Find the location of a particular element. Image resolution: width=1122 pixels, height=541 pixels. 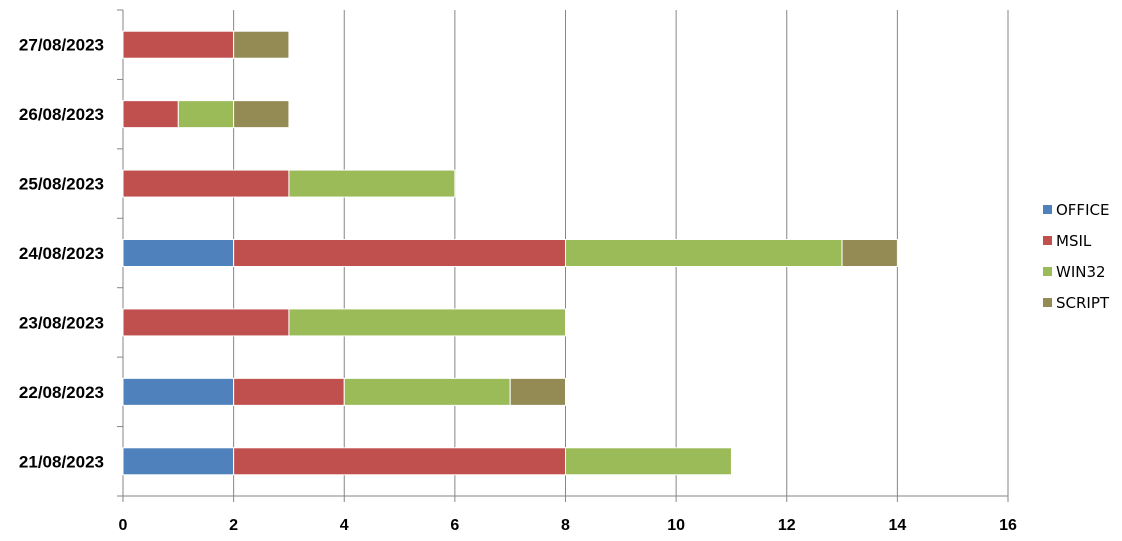

category-label: 24/08/2023 is located at coordinates (61, 253).